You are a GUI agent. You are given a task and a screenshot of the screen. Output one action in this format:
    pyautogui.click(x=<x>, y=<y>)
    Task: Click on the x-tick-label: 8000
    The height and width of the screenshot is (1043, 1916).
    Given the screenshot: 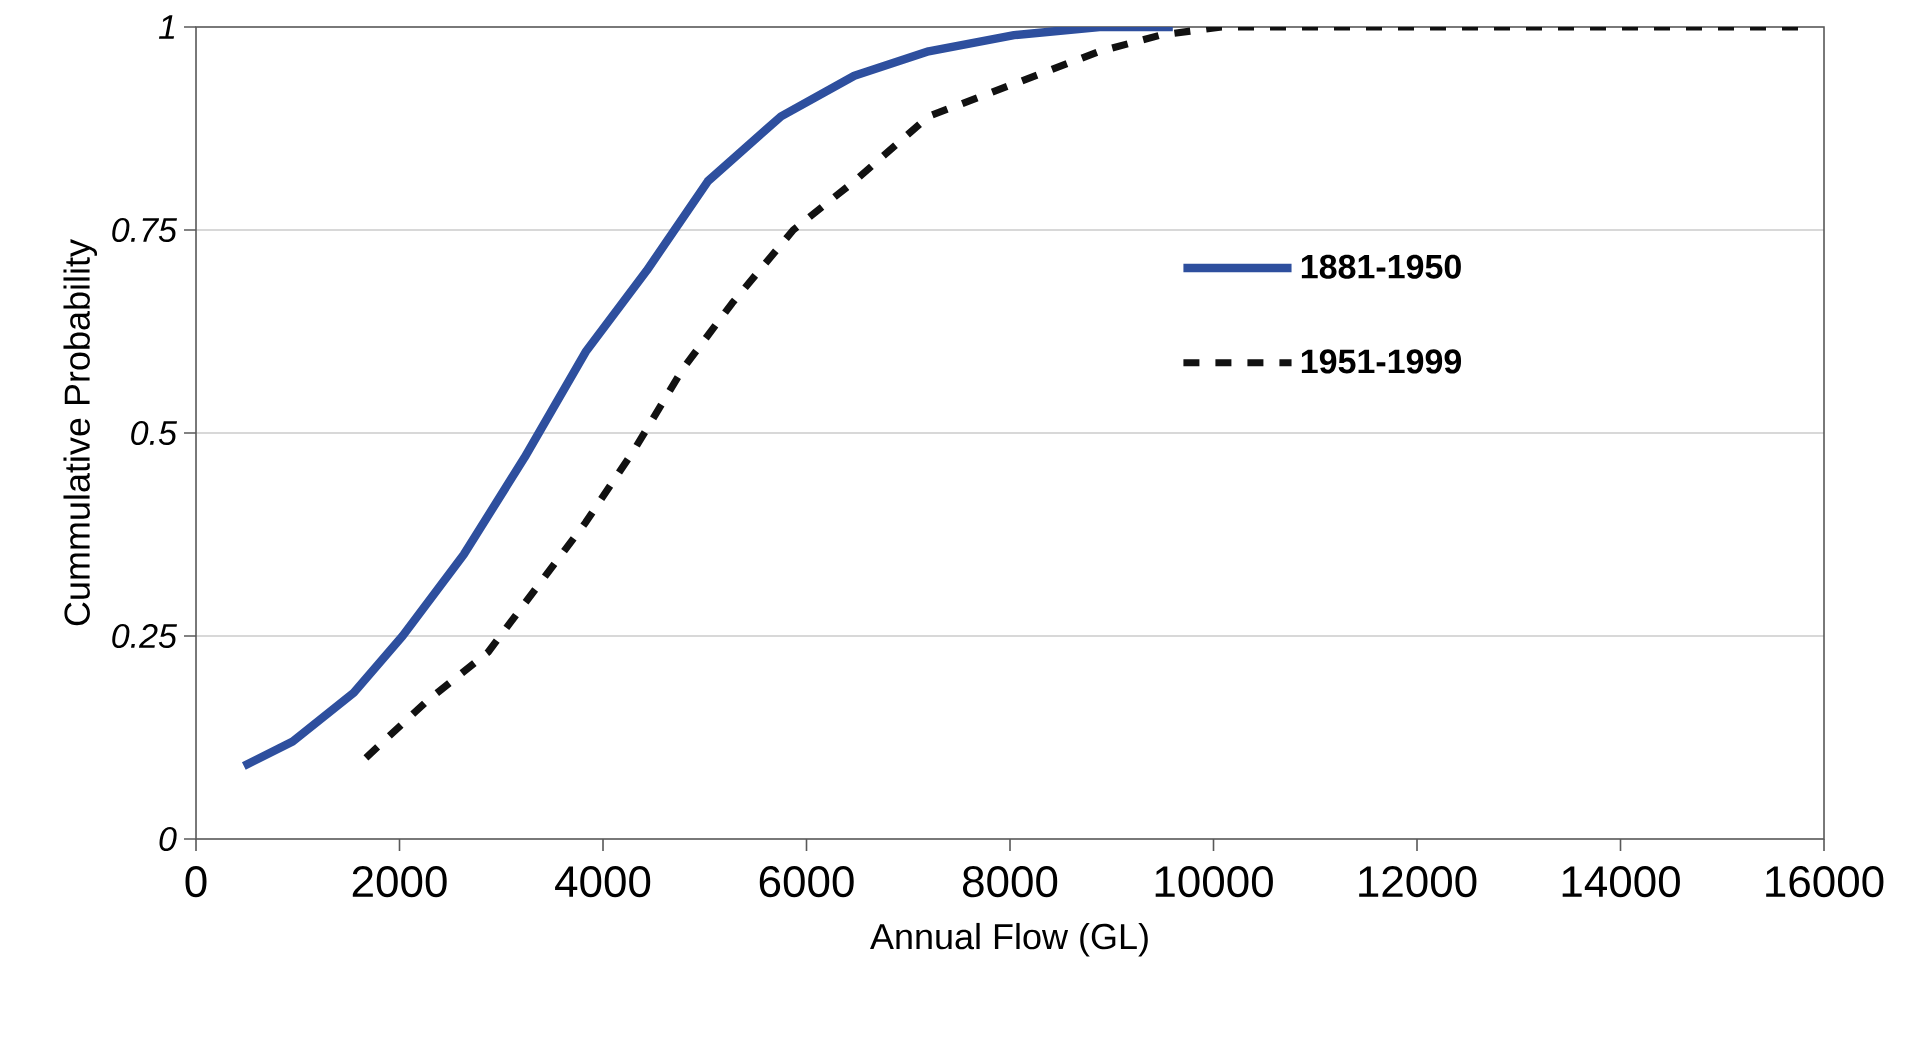 What is the action you would take?
    pyautogui.click(x=1010, y=882)
    